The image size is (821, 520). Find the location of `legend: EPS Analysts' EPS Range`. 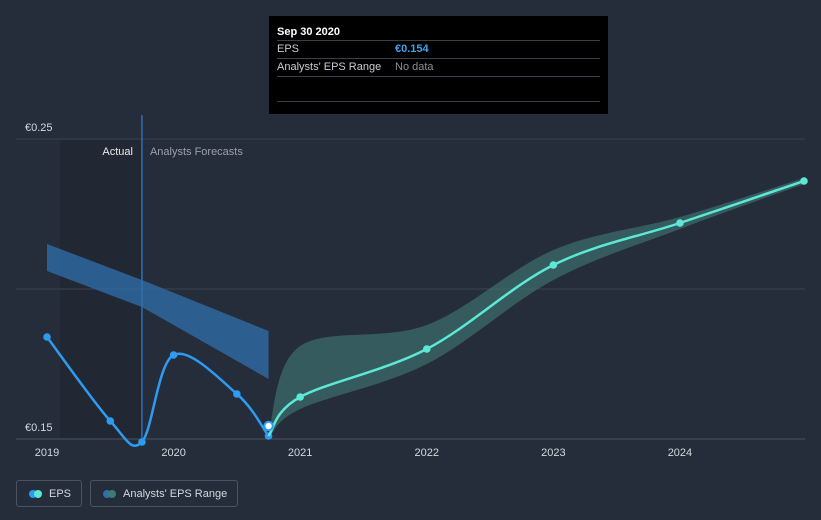

legend: EPS Analysts' EPS Range is located at coordinates (127, 493).